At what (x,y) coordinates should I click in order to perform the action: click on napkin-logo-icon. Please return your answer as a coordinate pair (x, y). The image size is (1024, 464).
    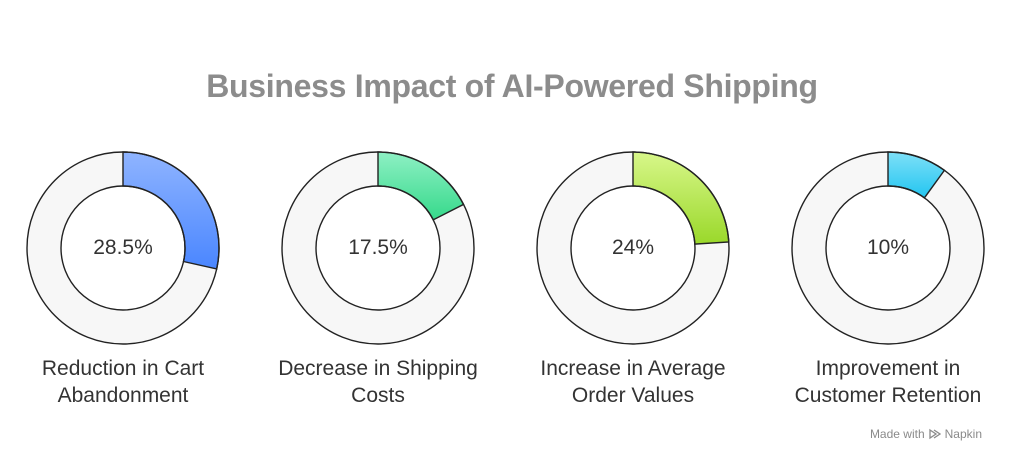
    Looking at the image, I should click on (934, 434).